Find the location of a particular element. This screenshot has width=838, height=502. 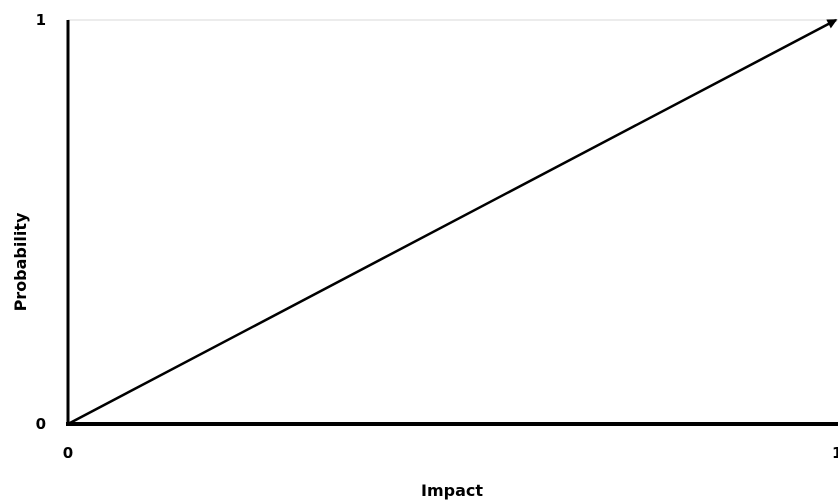

y-tick-label: 1 is located at coordinates (41, 20).